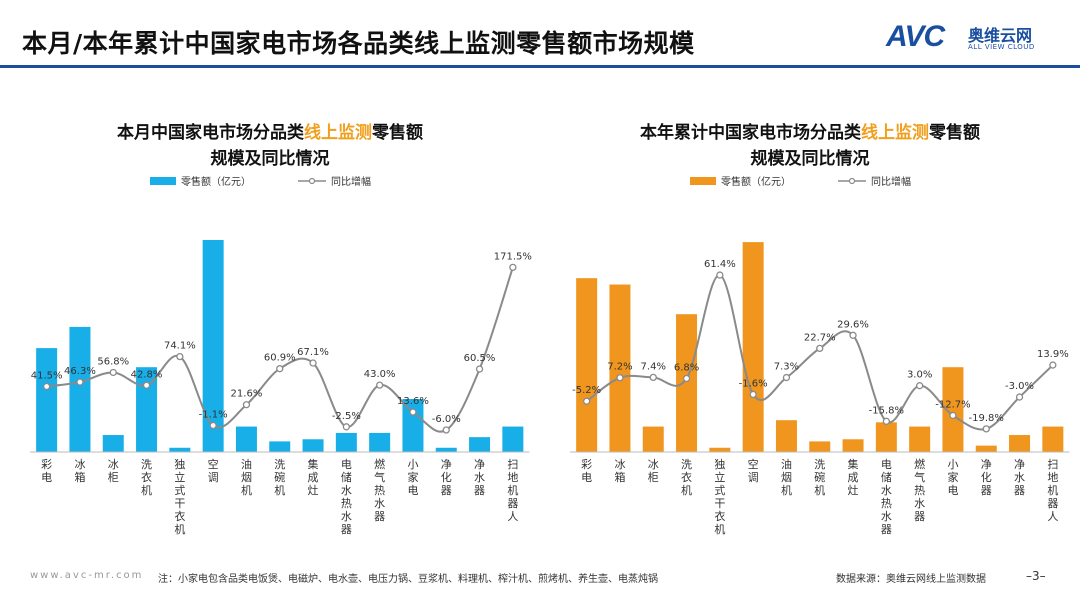 The height and width of the screenshot is (608, 1080). What do you see at coordinates (753, 383) in the screenshot?
I see `growth-label: -1.6%` at bounding box center [753, 383].